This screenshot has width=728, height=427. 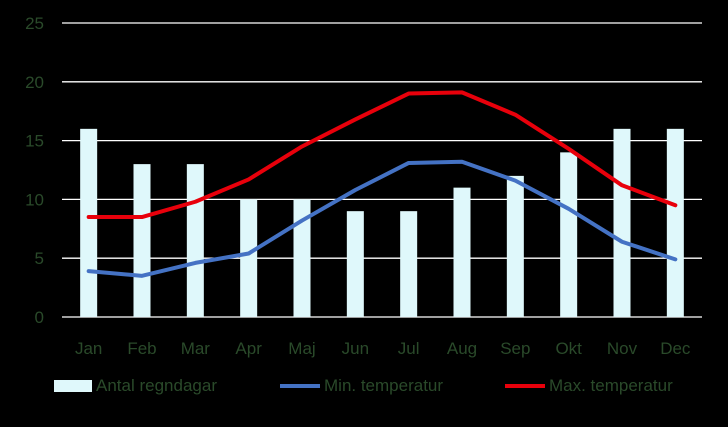 I want to click on legend-swatch-min-temp, so click(x=300, y=386).